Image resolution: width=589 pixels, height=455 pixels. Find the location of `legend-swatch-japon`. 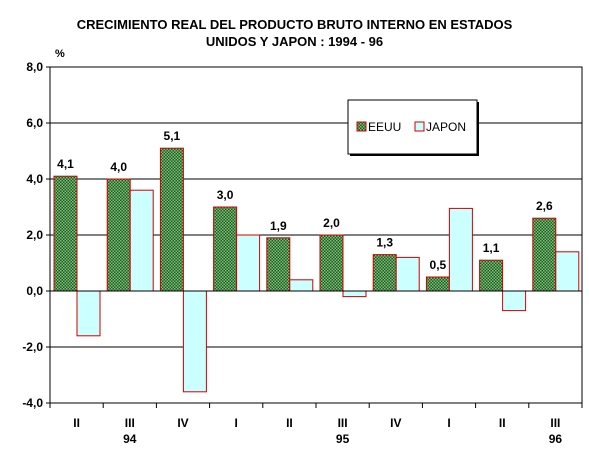

legend-swatch-japon is located at coordinates (419, 126).